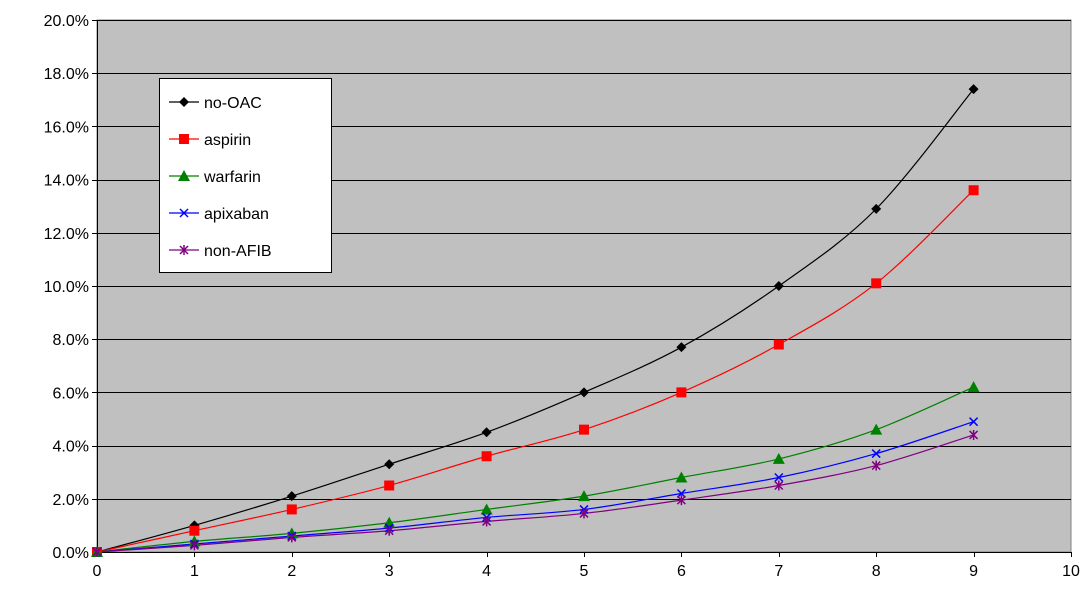 This screenshot has height=600, width=1084. Describe the element at coordinates (66, 127) in the screenshot. I see `y-tick-label: 16.0%` at that location.